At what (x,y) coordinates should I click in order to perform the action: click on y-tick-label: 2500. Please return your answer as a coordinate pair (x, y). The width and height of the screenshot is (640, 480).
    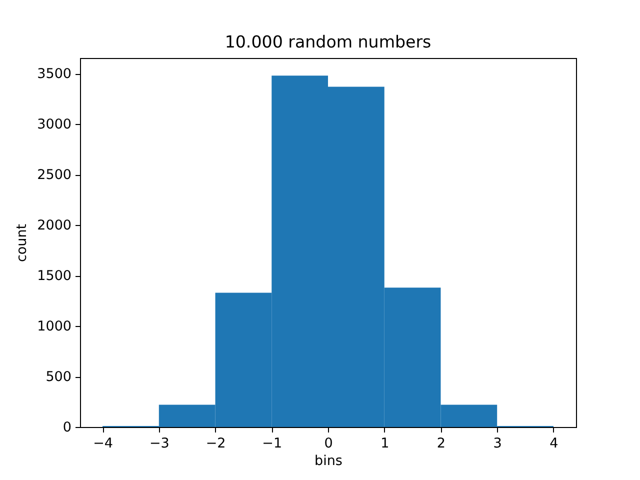
    Looking at the image, I should click on (54, 175).